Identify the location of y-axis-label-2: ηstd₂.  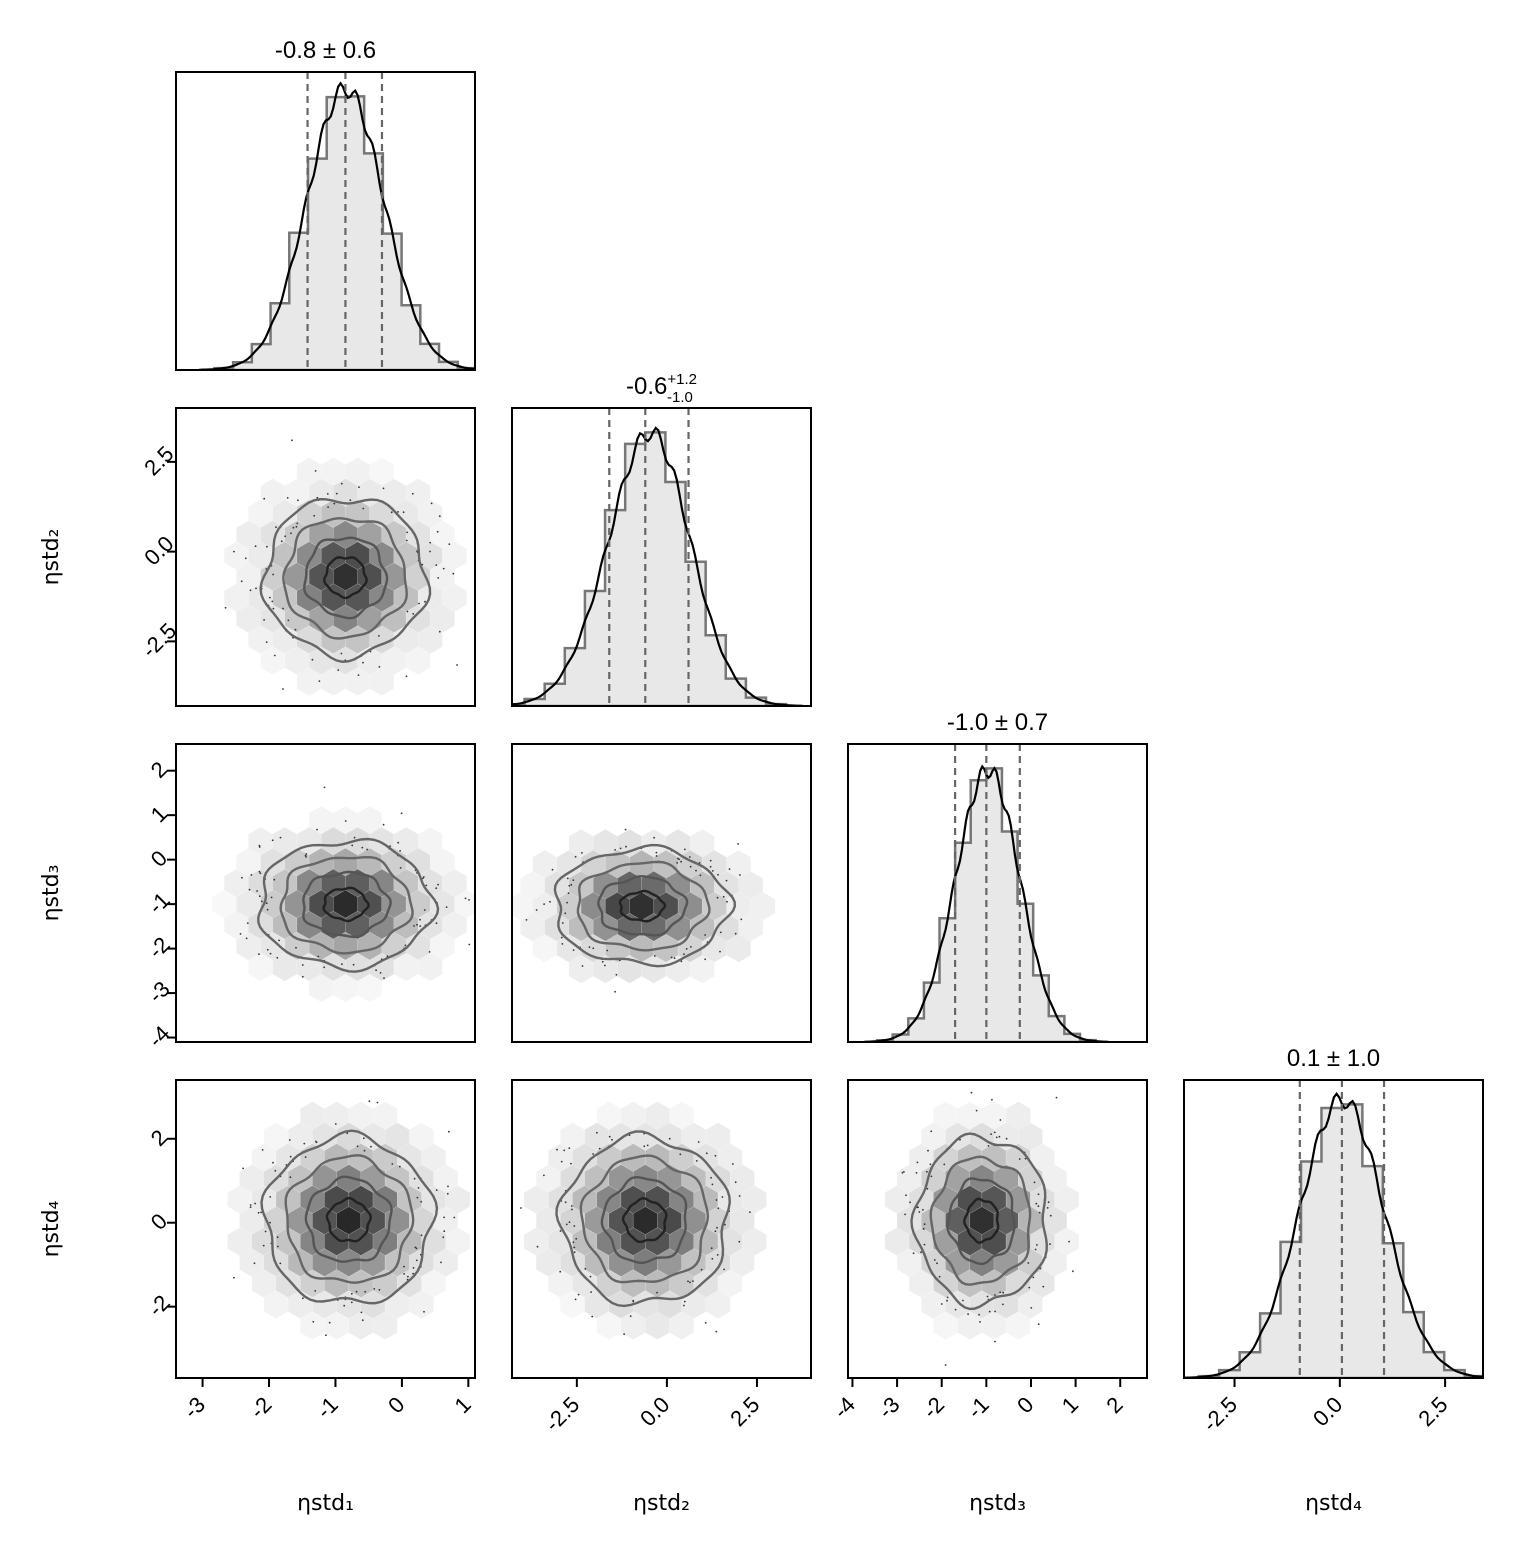
(51, 557).